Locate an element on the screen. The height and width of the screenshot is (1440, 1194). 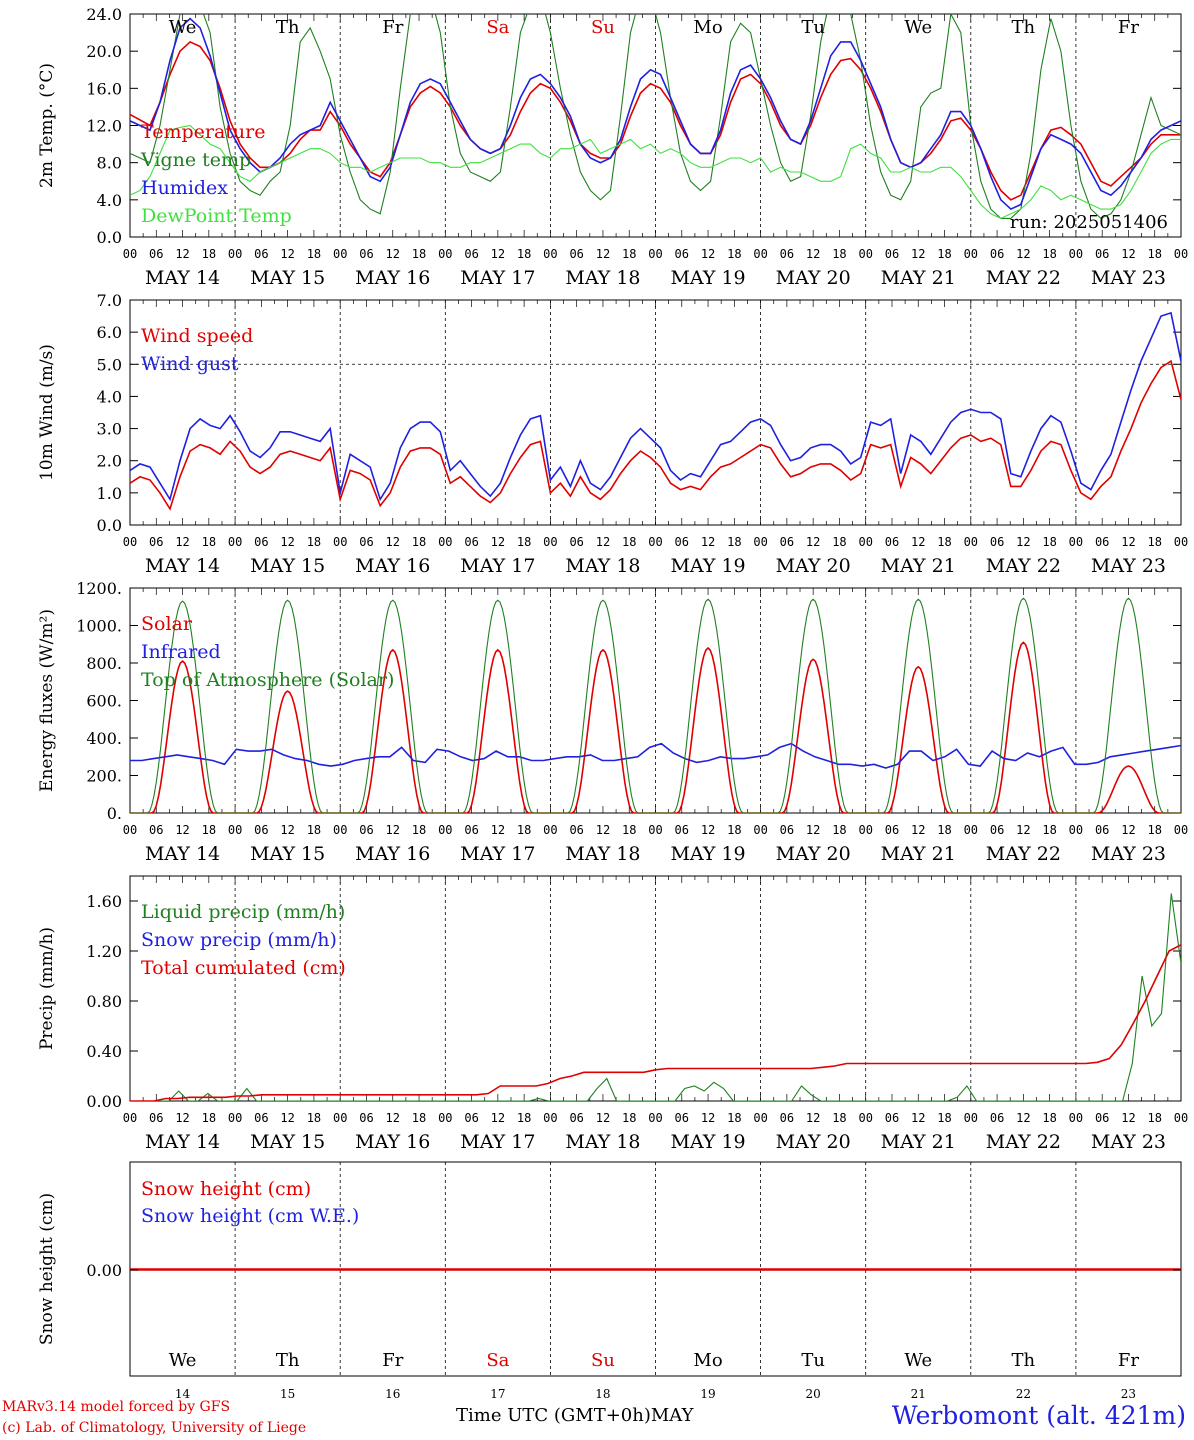
day-number-label: 20 is located at coordinates (813, 1393).